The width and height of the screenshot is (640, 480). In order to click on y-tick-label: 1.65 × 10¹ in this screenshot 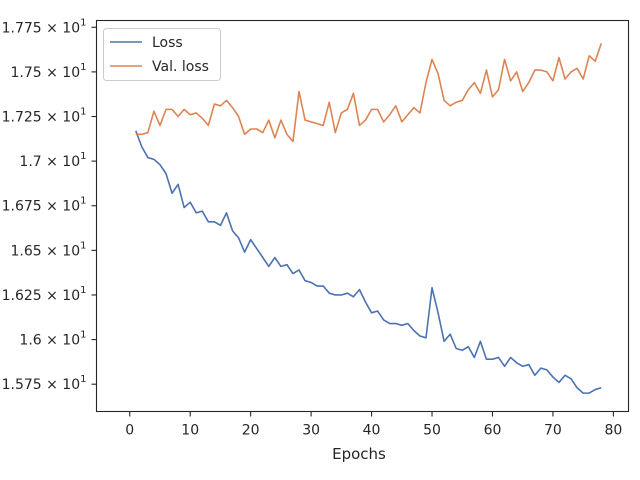, I will do `click(49, 249)`.